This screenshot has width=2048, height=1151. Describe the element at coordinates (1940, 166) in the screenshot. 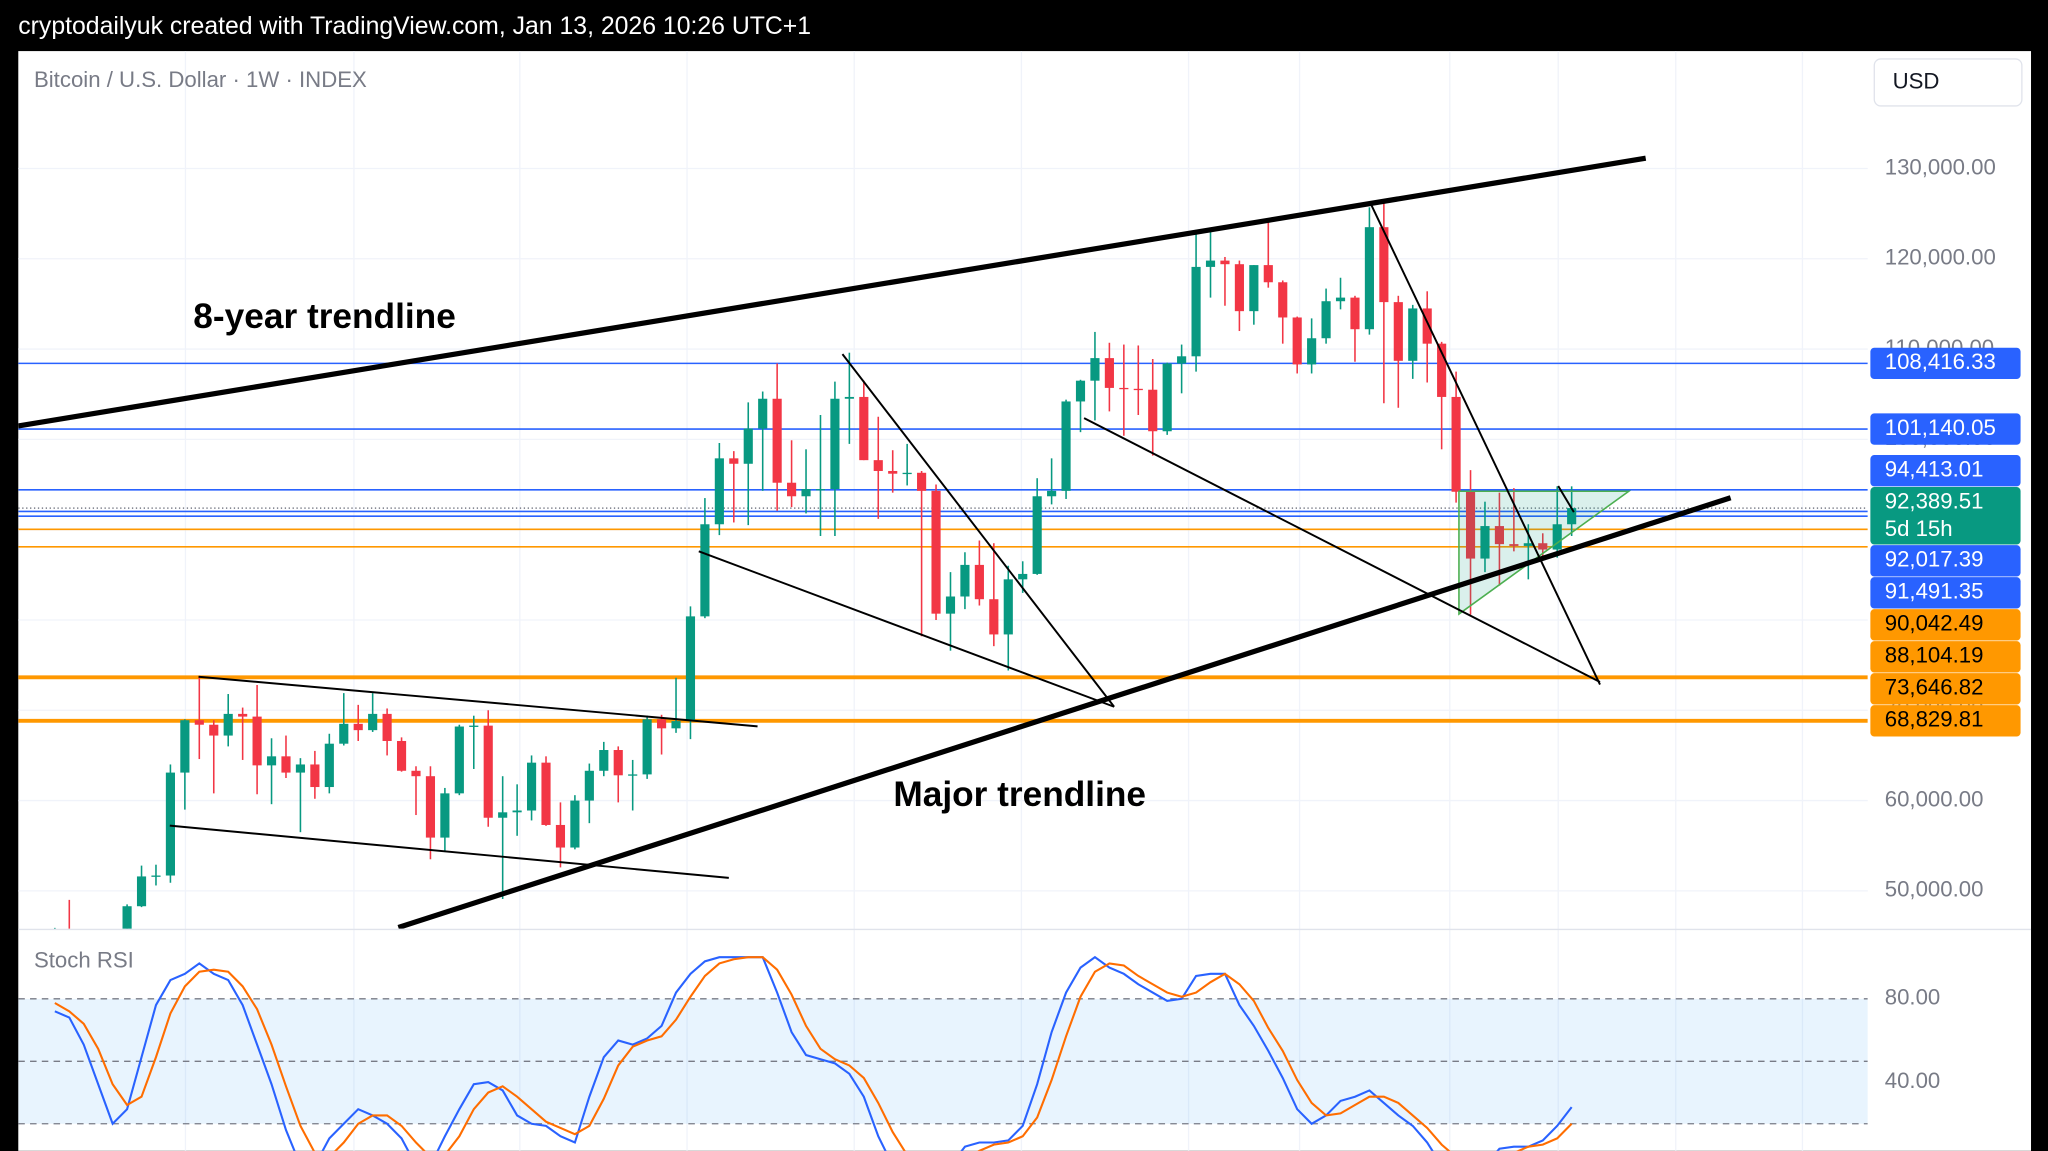

I see `y-tick-label: 130,000.00` at that location.